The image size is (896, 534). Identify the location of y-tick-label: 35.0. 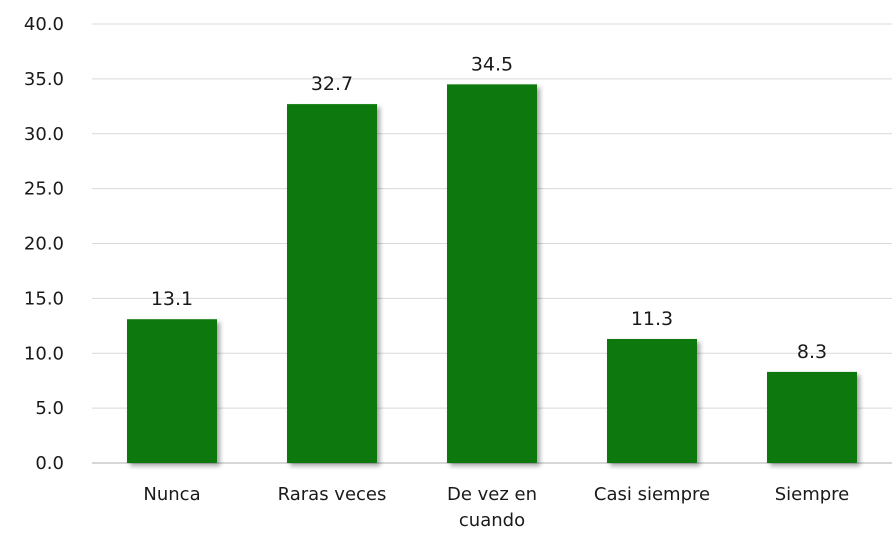
(44, 79).